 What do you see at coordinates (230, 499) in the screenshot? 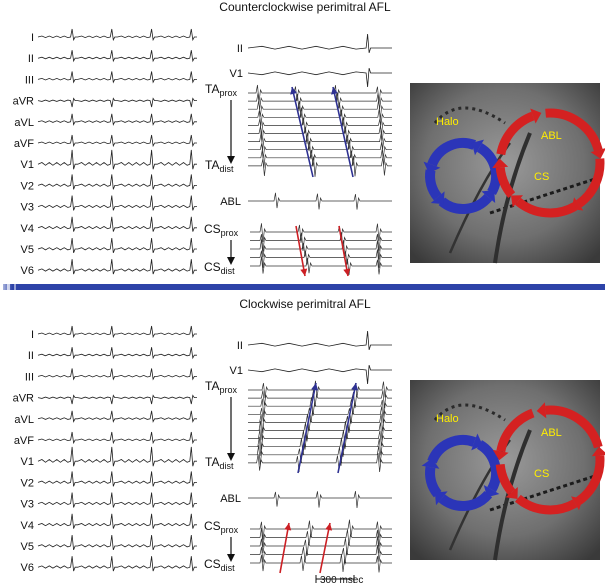
I see `abl-label: ABL` at bounding box center [230, 499].